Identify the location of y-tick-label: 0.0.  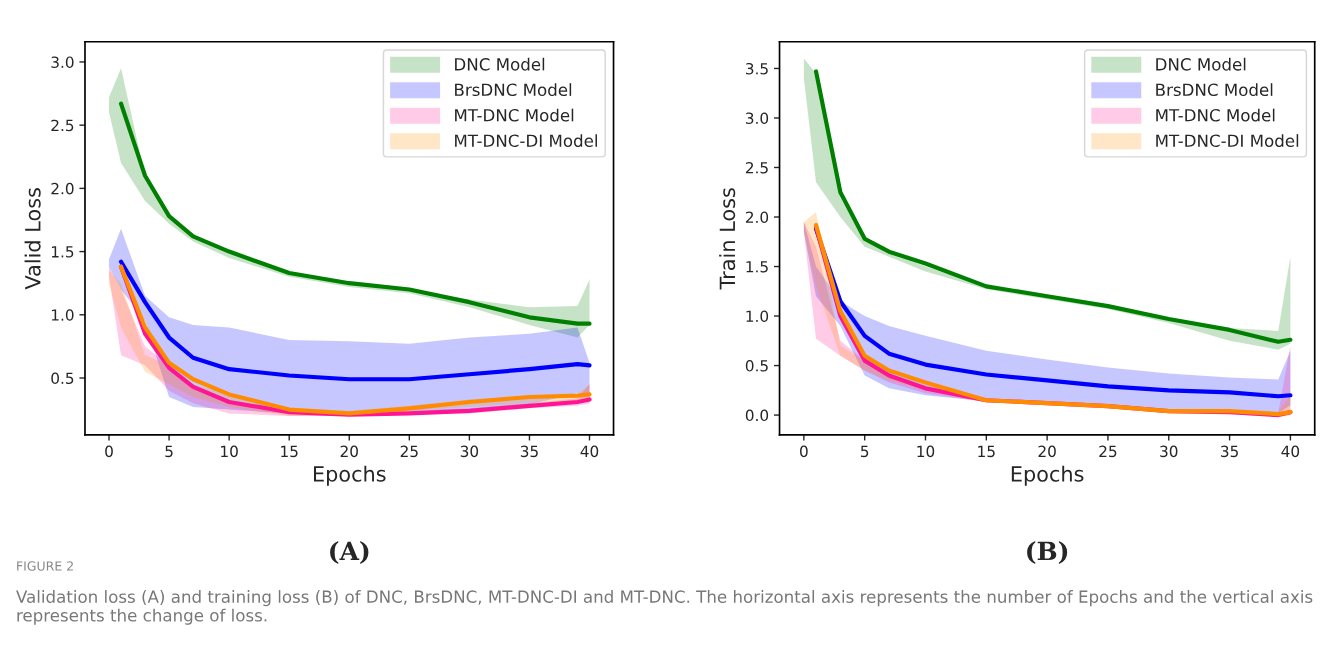
(757, 415).